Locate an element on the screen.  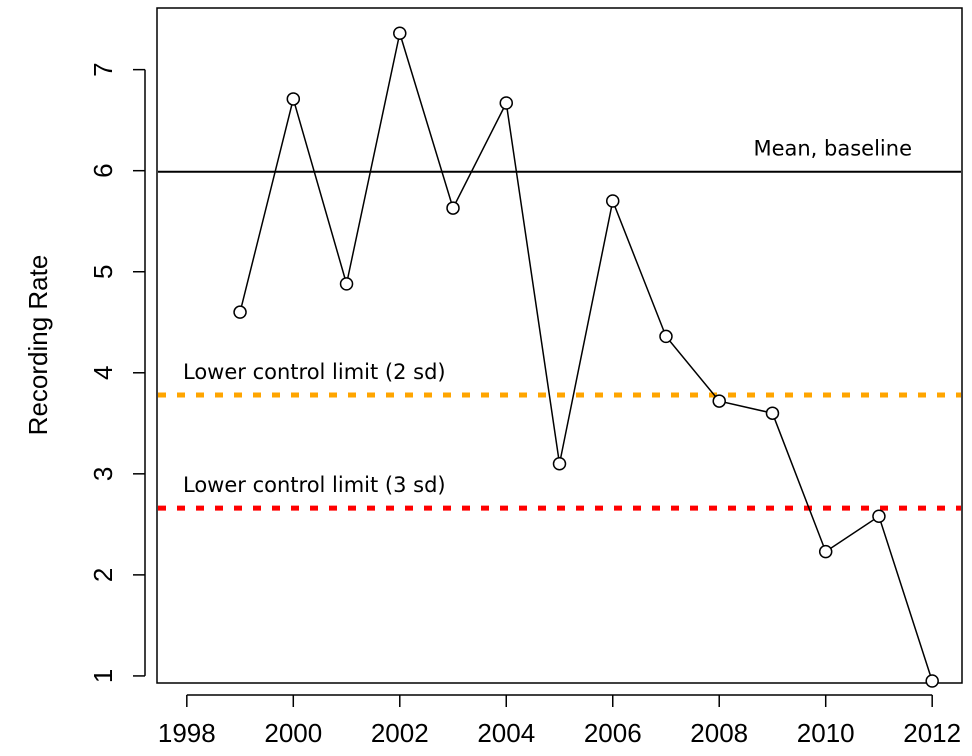
y-tick-label: 4 is located at coordinates (103, 373).